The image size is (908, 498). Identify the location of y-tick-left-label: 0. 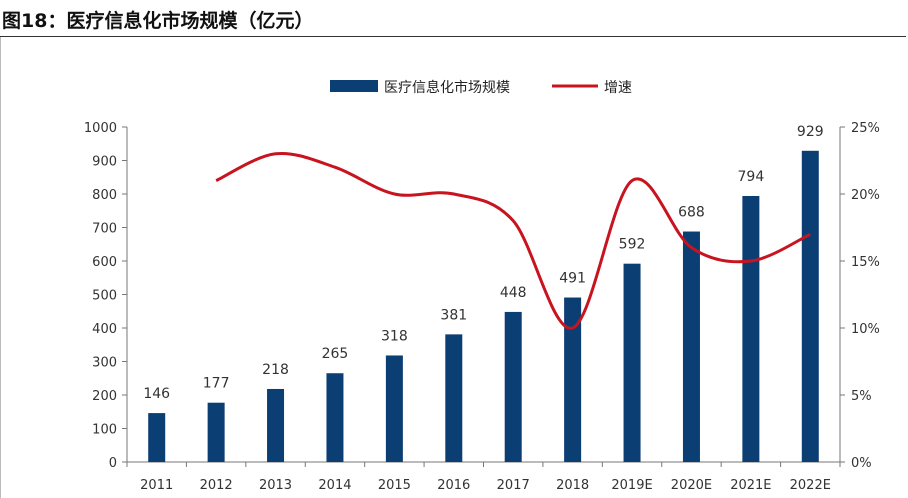
(113, 463).